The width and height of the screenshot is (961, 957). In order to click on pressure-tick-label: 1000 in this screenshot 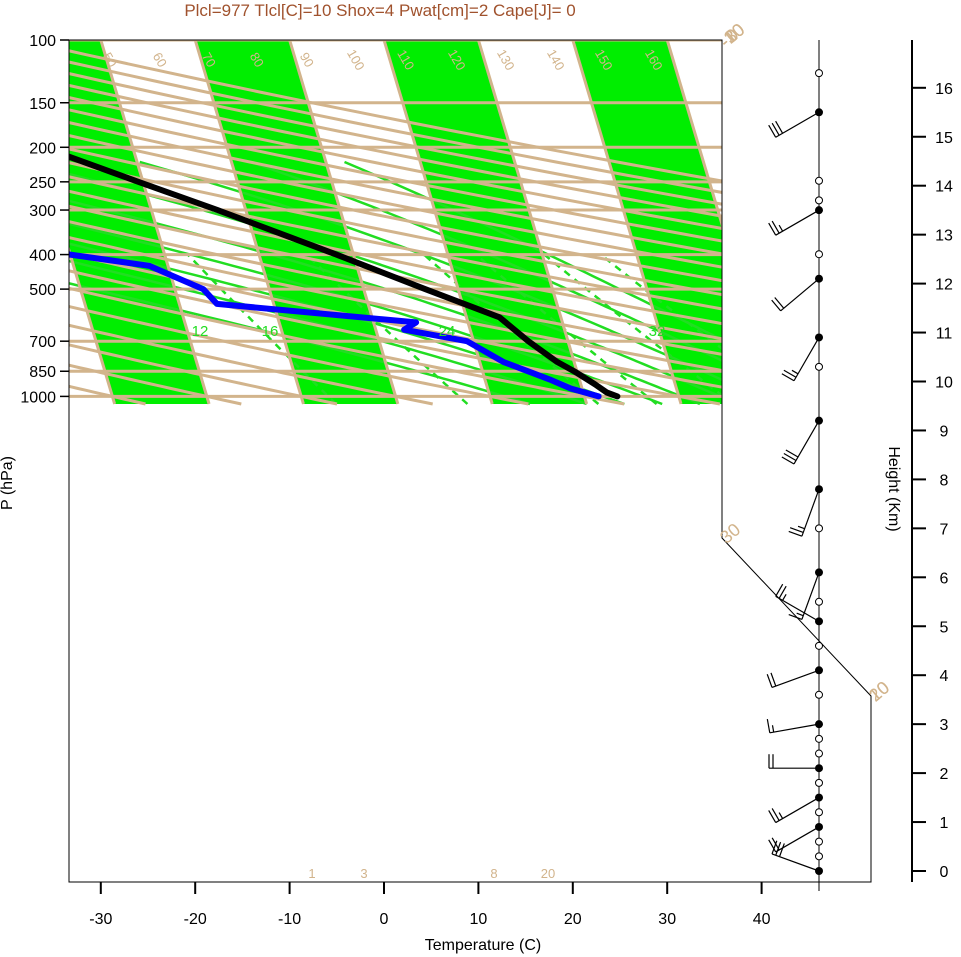, I will do `click(38, 397)`.